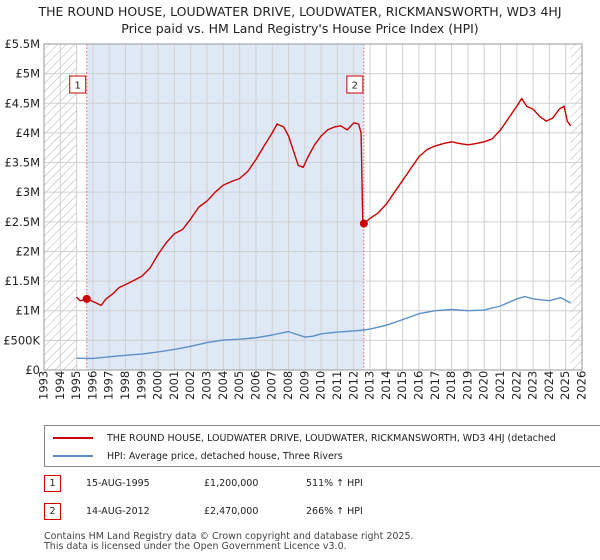  Describe the element at coordinates (174, 385) in the screenshot. I see `x-tick-label: 2001` at that location.